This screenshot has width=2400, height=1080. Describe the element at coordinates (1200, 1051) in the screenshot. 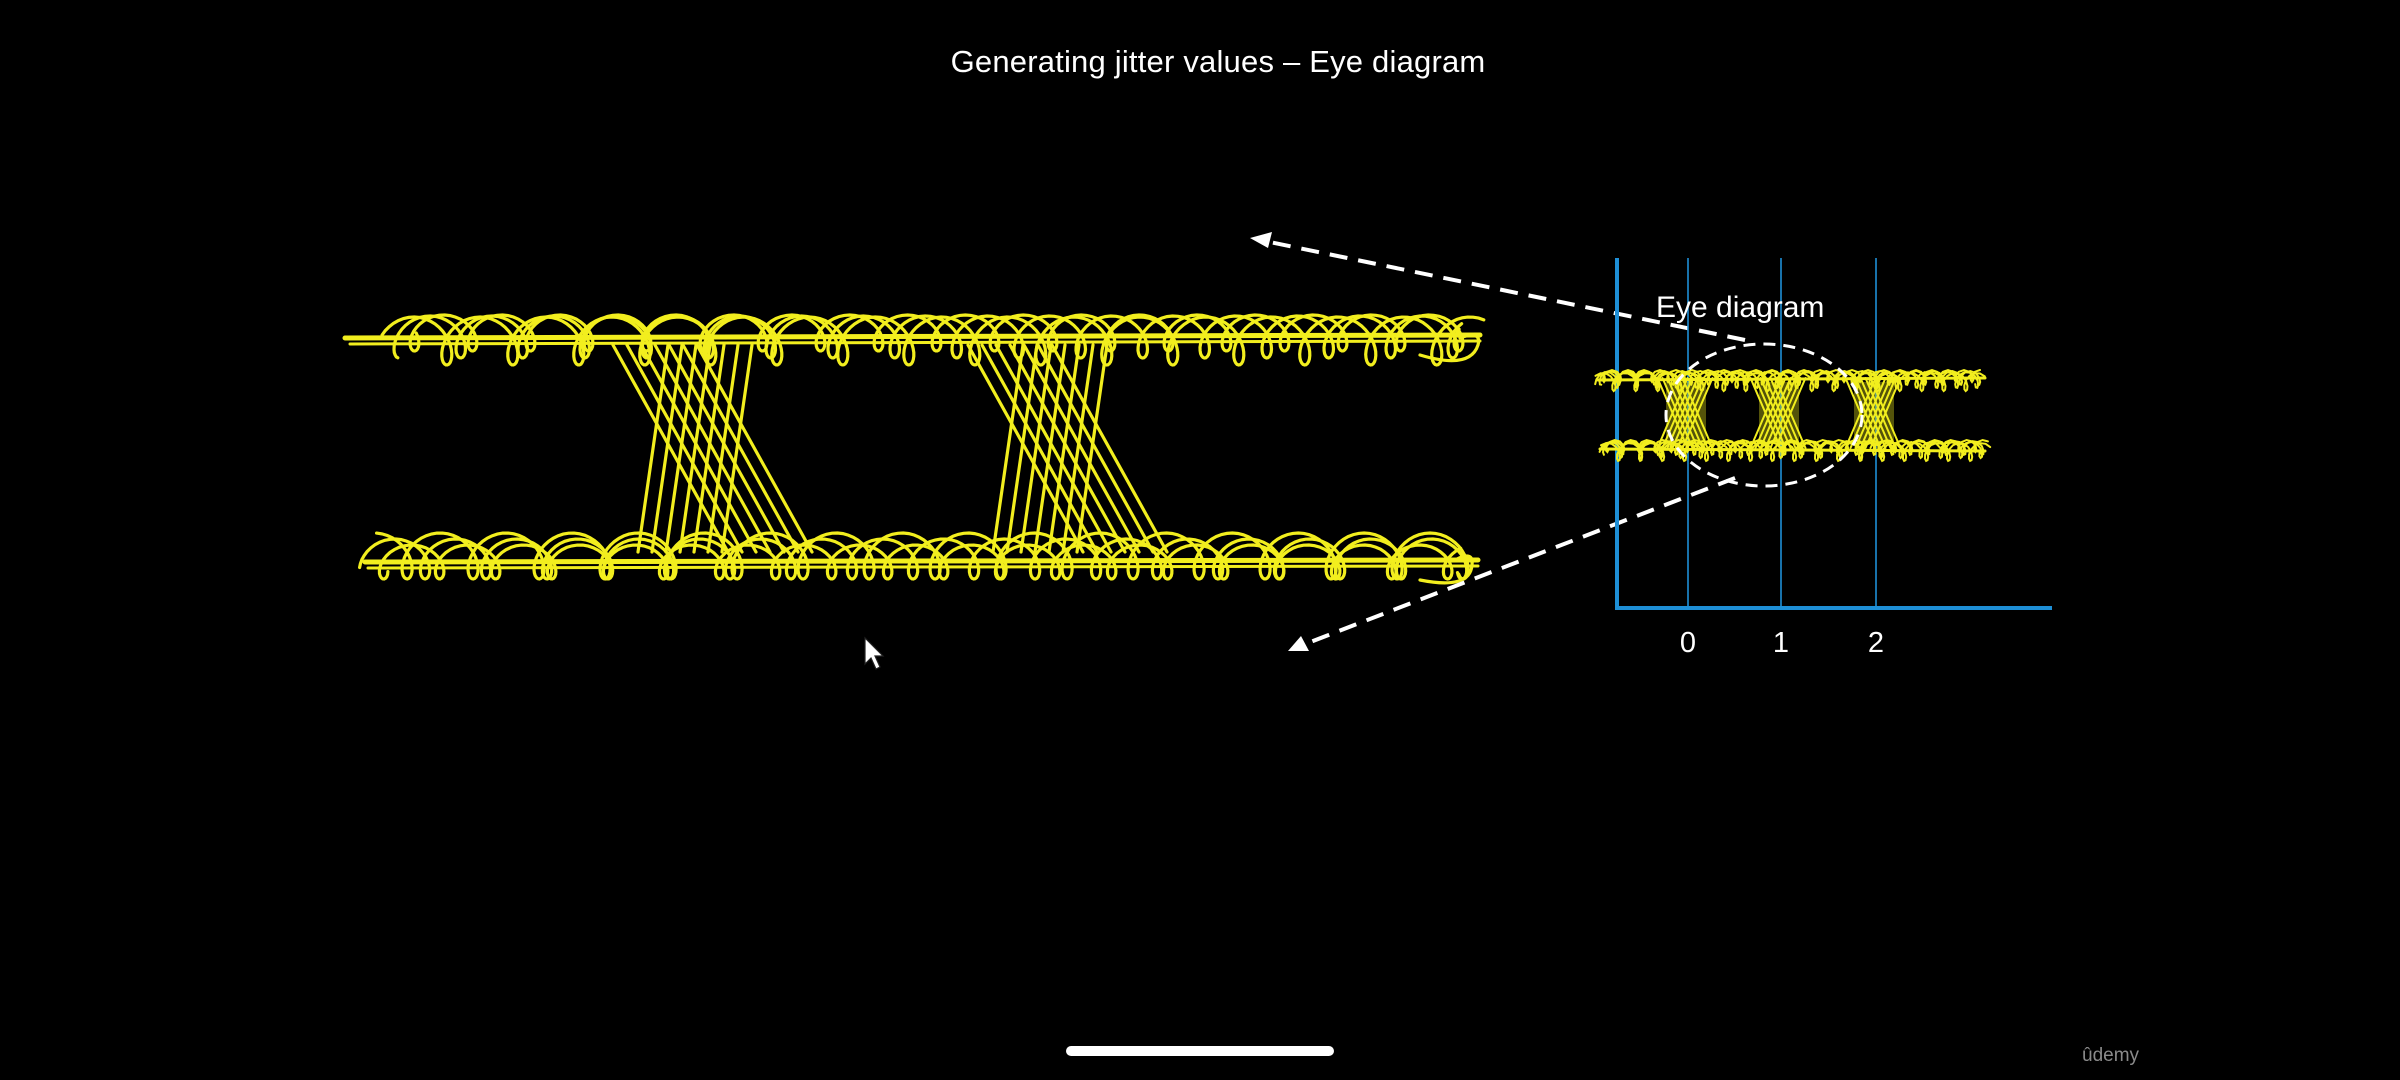

I see `home-indicator-bar` at that location.